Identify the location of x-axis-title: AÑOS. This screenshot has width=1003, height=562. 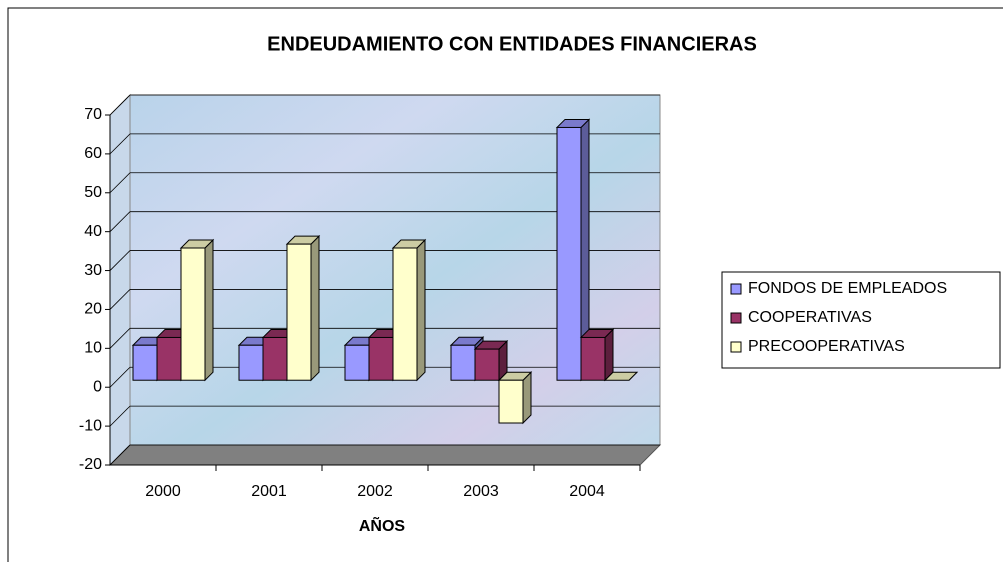
(382, 525).